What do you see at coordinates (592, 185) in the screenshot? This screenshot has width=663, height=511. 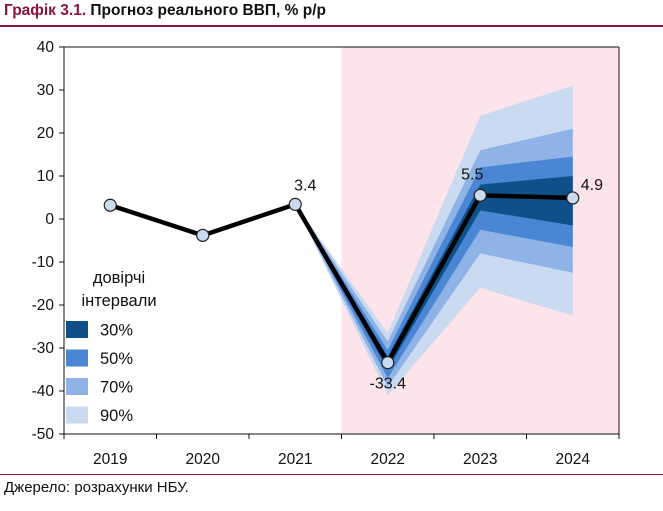 I see `data-label-2024: 4.9` at bounding box center [592, 185].